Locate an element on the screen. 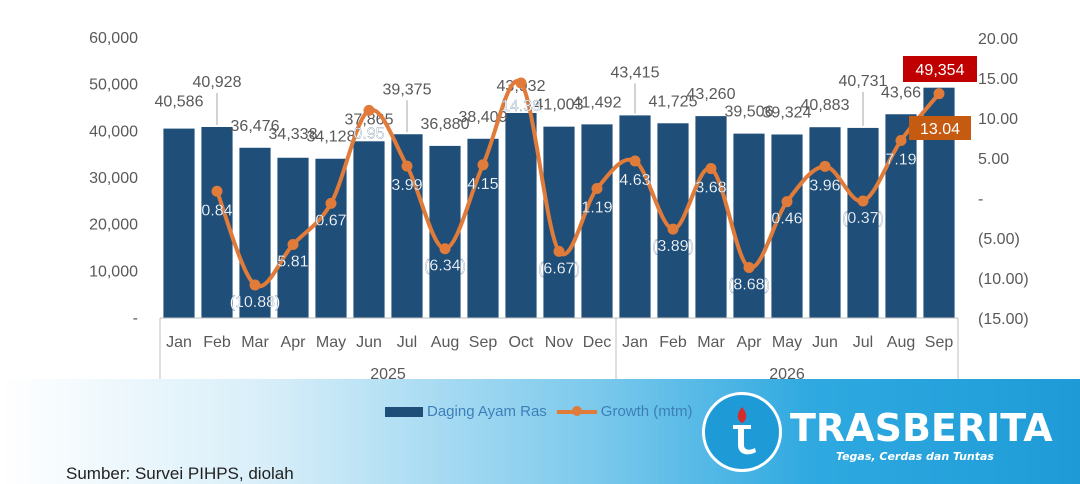 The width and height of the screenshot is (1080, 484). legend: Daging Ayam Ras Growth (mtm) is located at coordinates (538, 411).